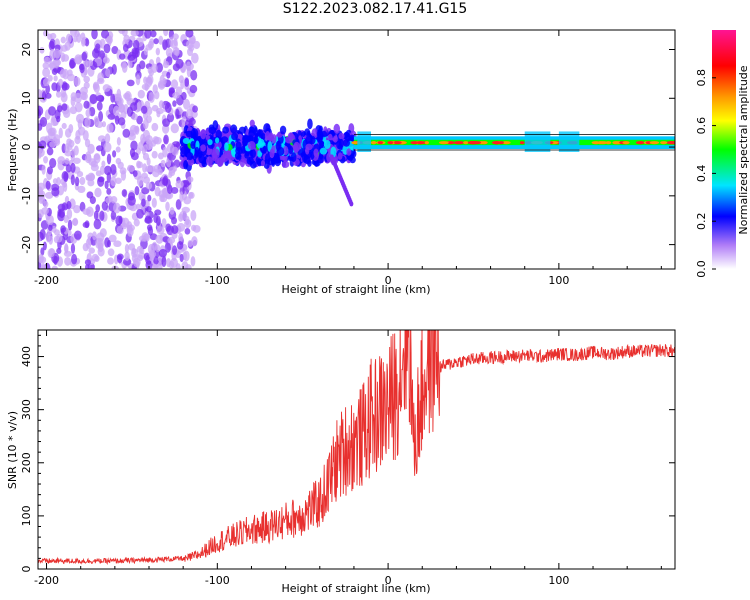 Image resolution: width=750 pixels, height=600 pixels. What do you see at coordinates (26, 147) in the screenshot?
I see `spectrogram-ytick-label: 0` at bounding box center [26, 147].